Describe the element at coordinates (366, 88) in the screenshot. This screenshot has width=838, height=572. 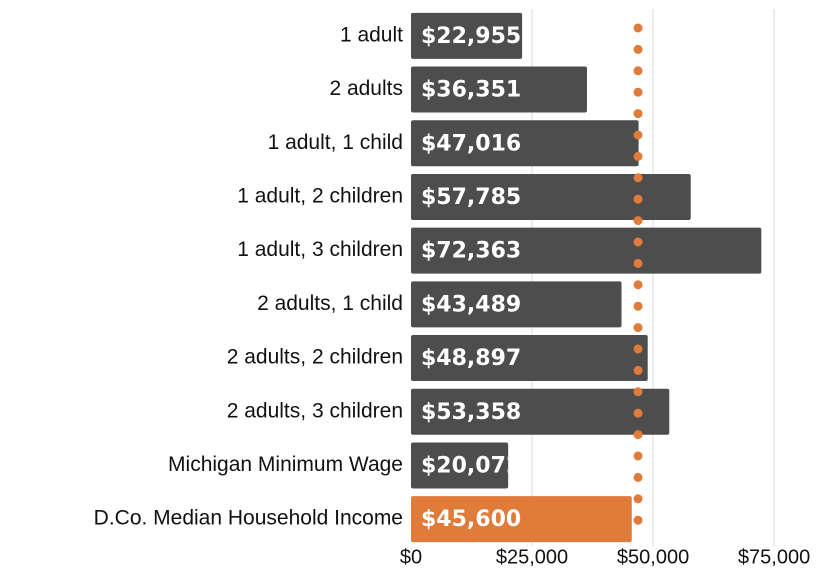
I see `category-label: 2 adults` at that location.